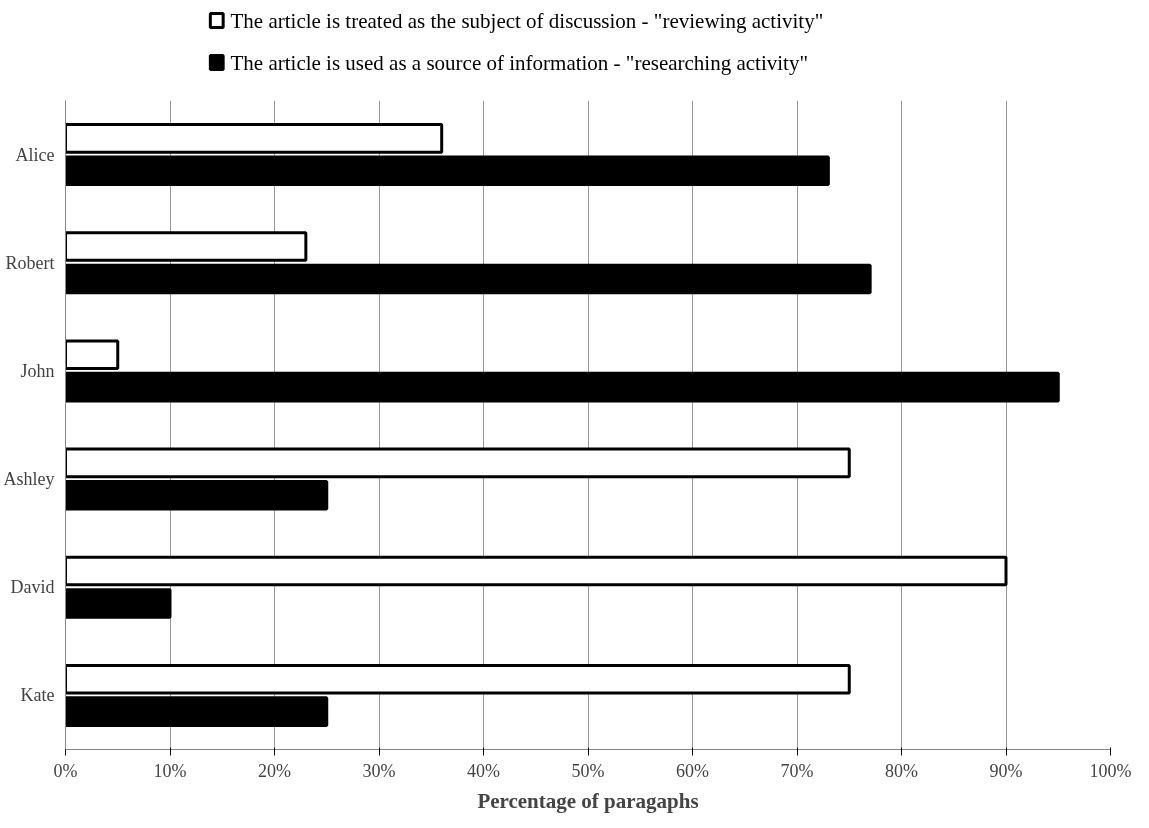 This screenshot has height=828, width=1149. I want to click on y-tick-label: Robert, so click(30, 262).